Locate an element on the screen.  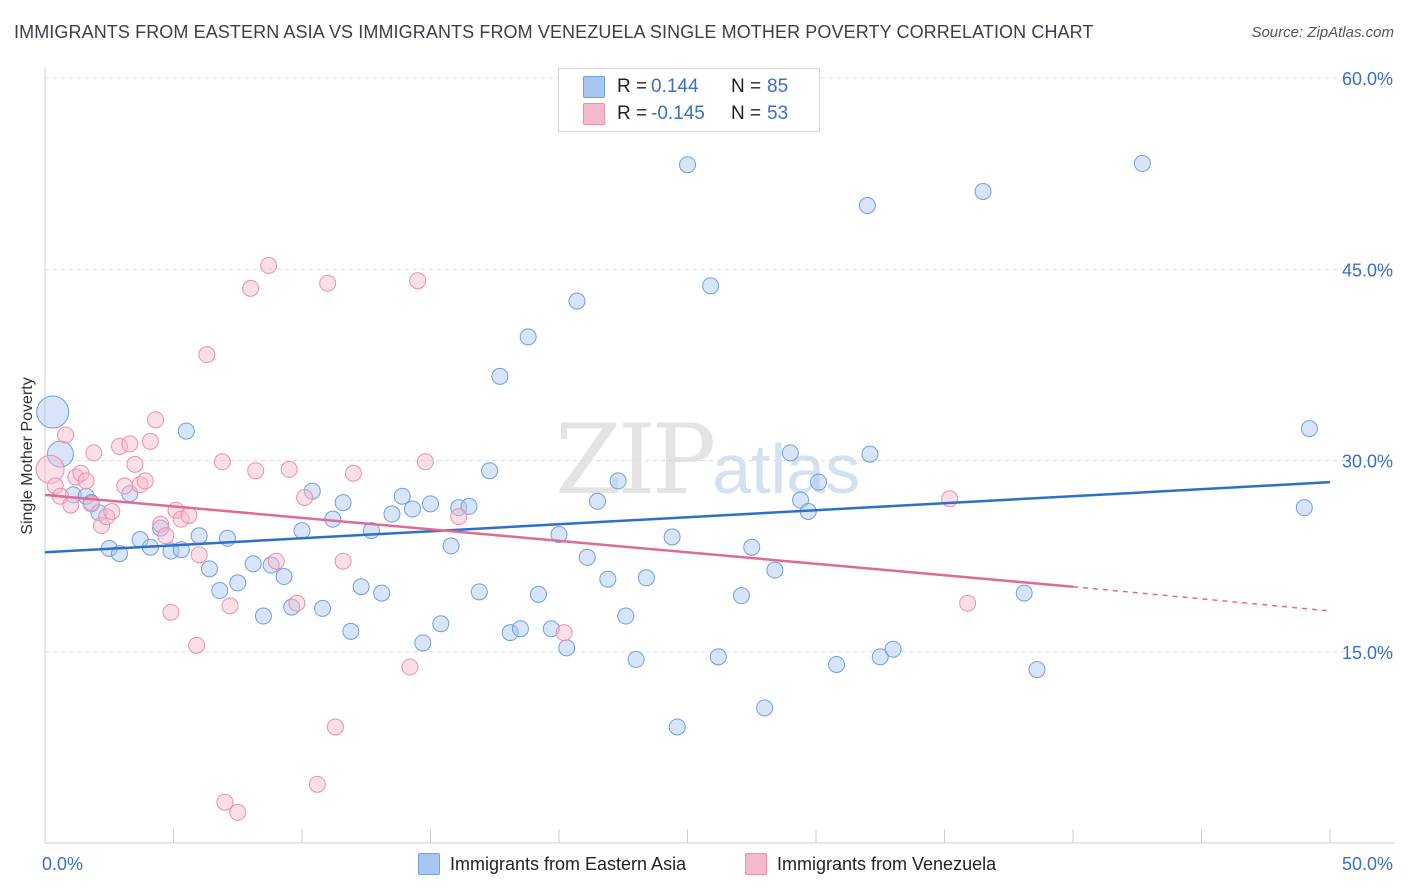
bottom-legend-venezuela: Immigrants from Venezuela is located at coordinates (870, 864).